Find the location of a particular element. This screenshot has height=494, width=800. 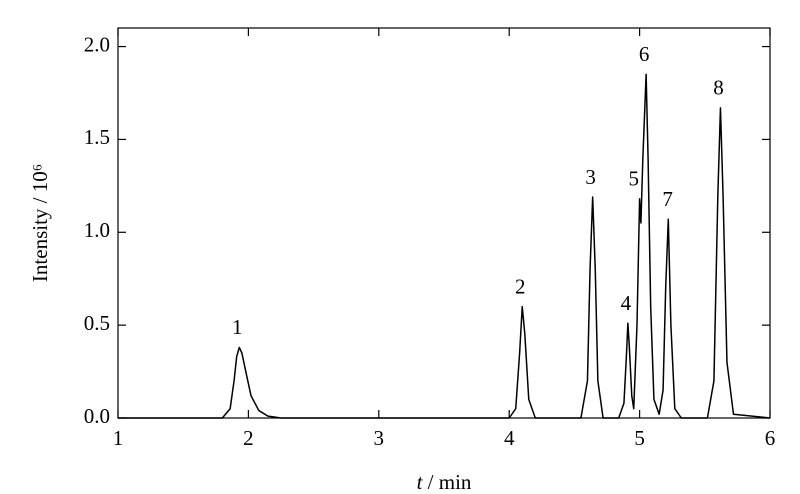

peak-label: 8 is located at coordinates (718, 88).